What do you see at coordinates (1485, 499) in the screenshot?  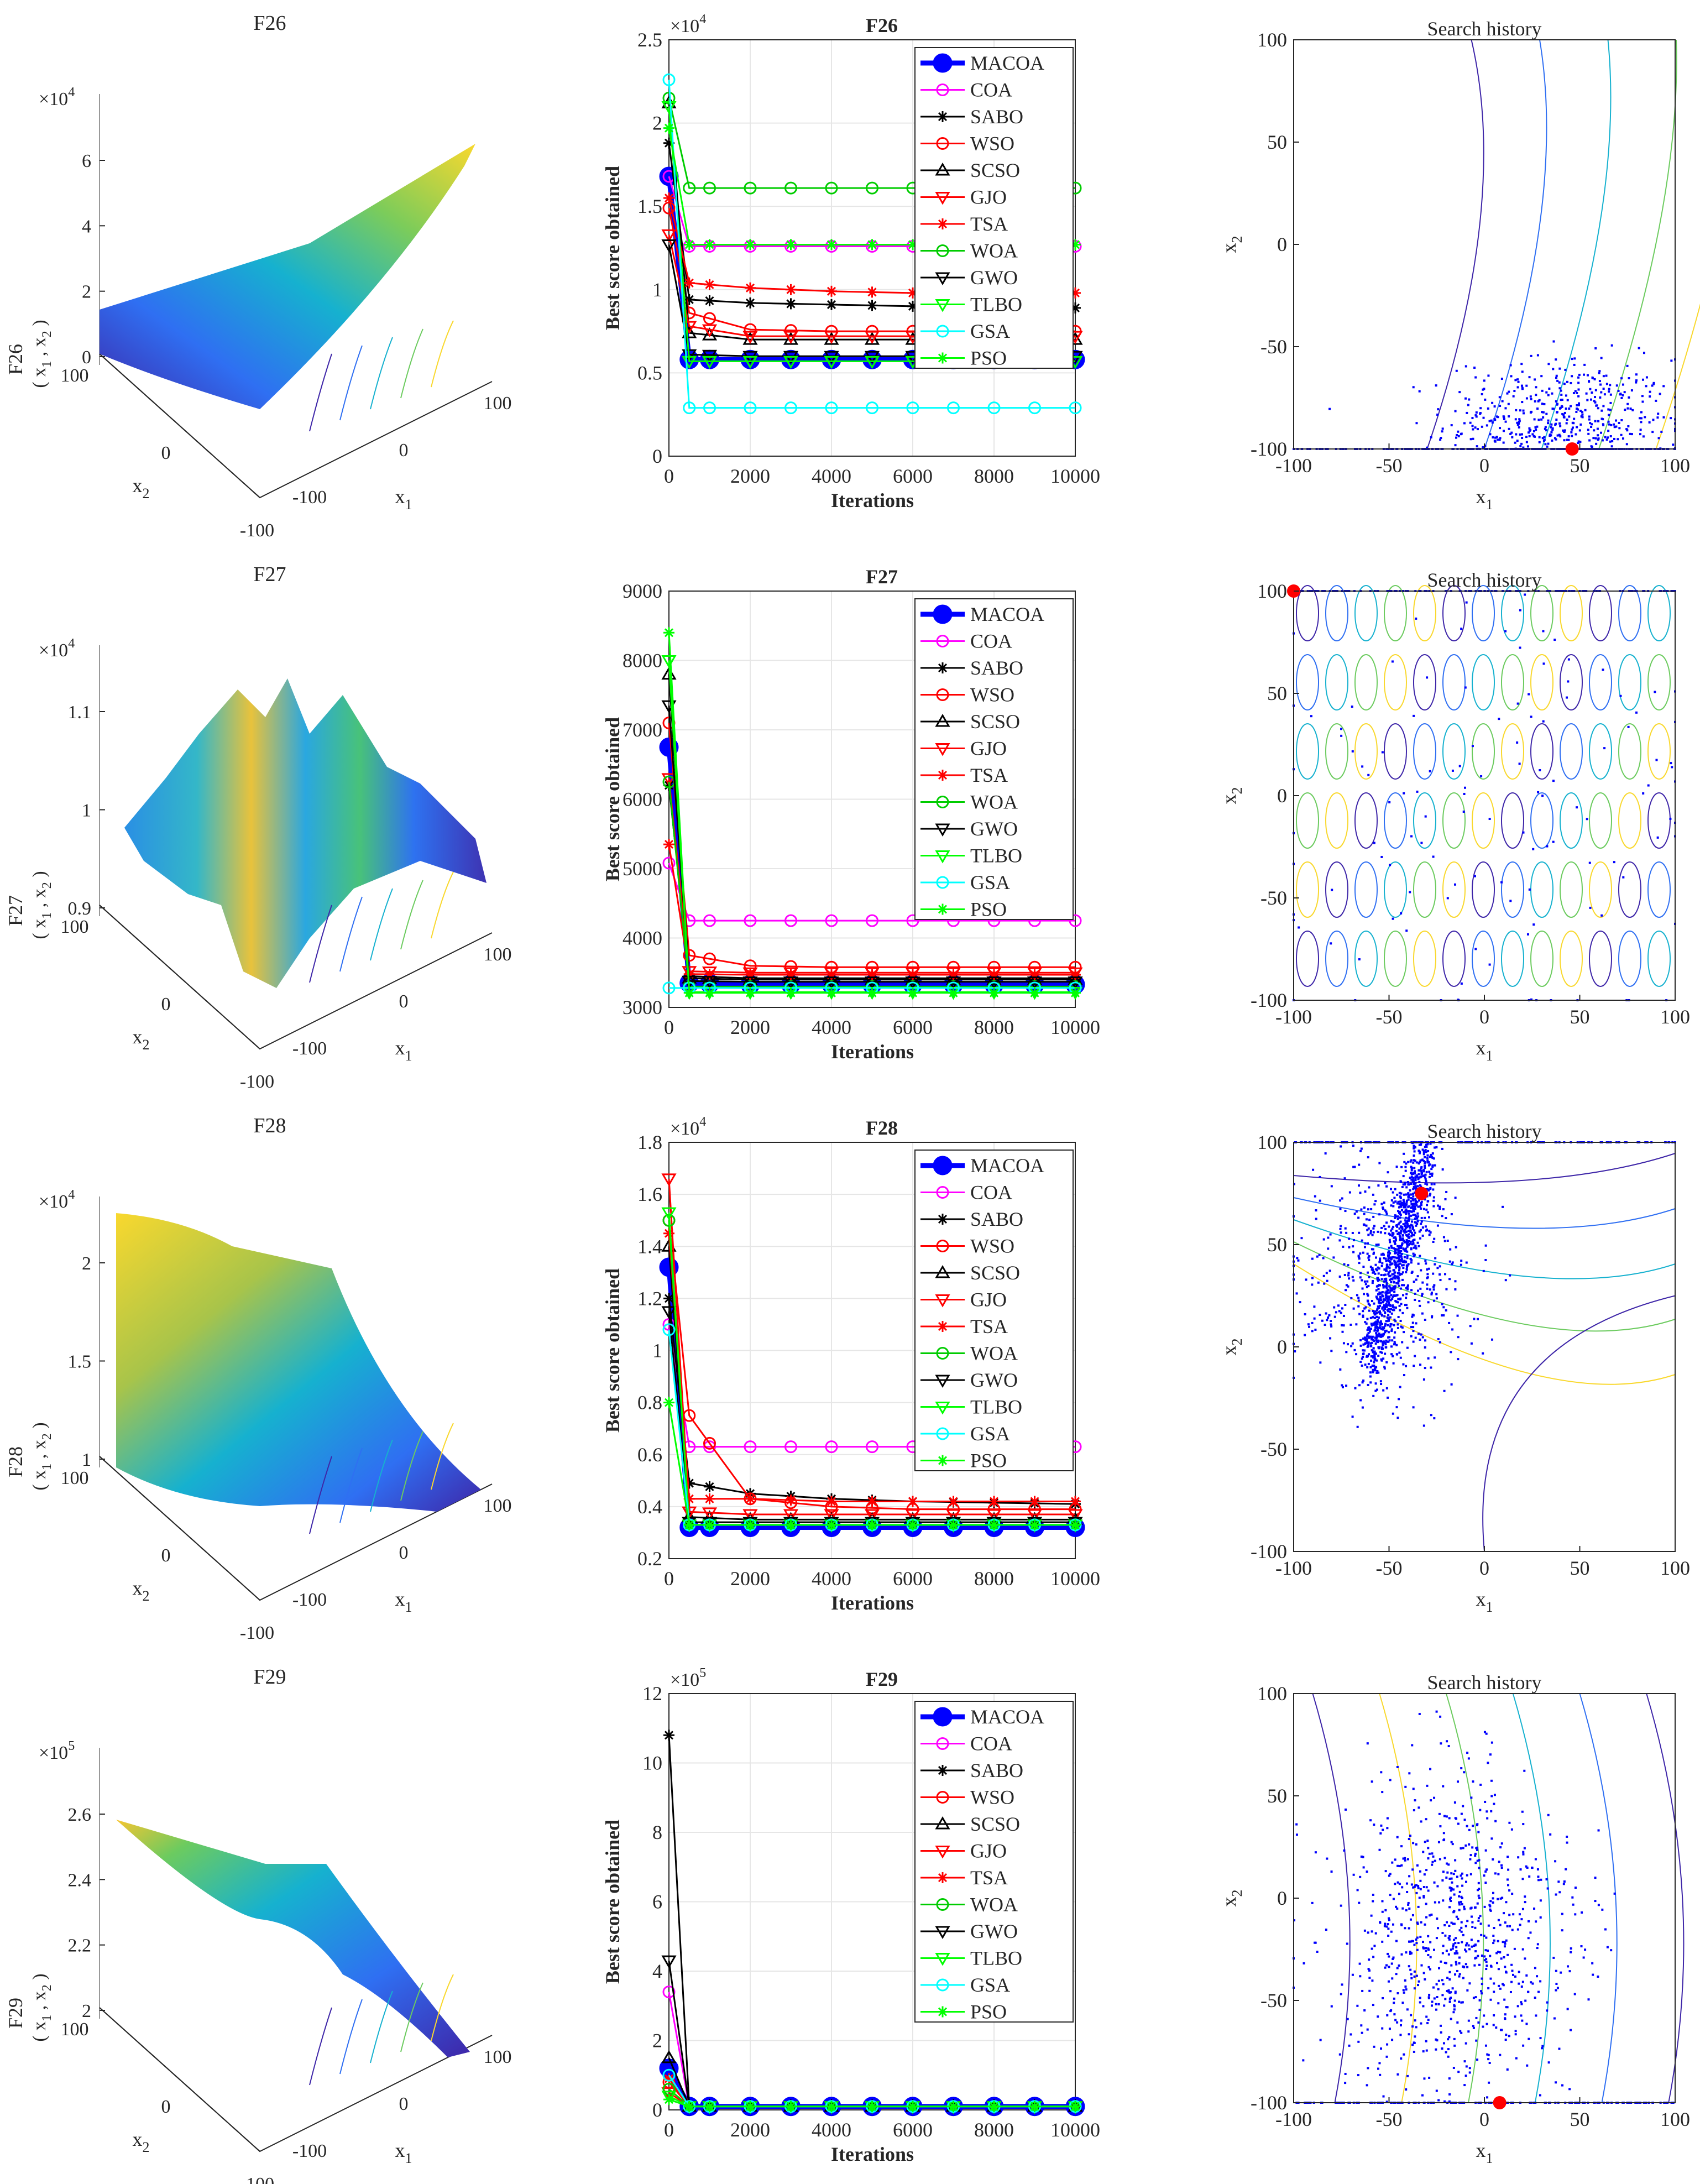 I see `x-axis-label: x1` at bounding box center [1485, 499].